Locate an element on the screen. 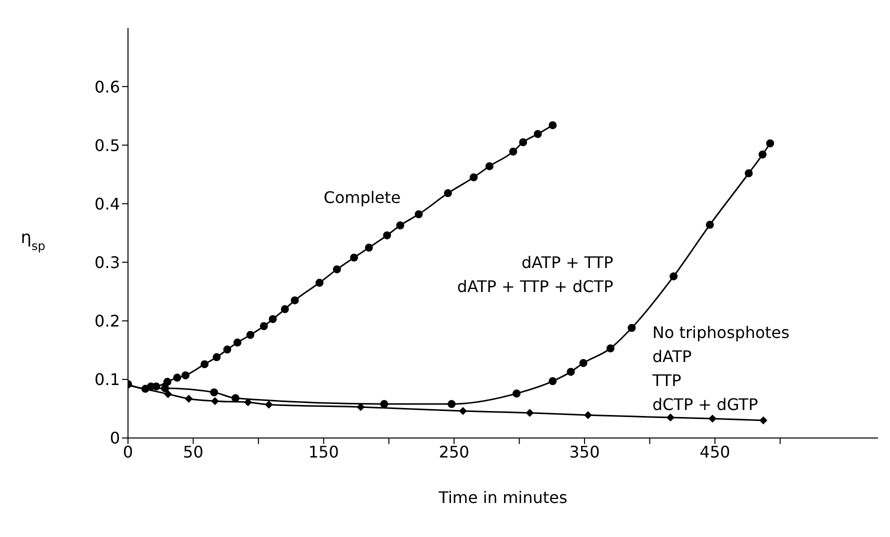 Image resolution: width=890 pixels, height=537 pixels. y-tick-label: 0.5 is located at coordinates (107, 145).